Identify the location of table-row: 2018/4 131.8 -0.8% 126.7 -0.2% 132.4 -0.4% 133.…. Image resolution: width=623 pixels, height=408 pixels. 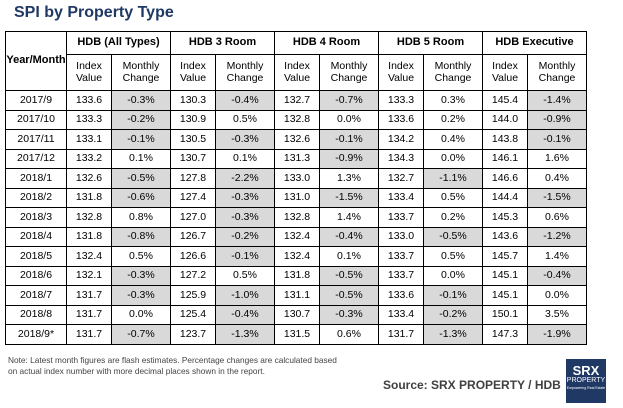
(296, 236).